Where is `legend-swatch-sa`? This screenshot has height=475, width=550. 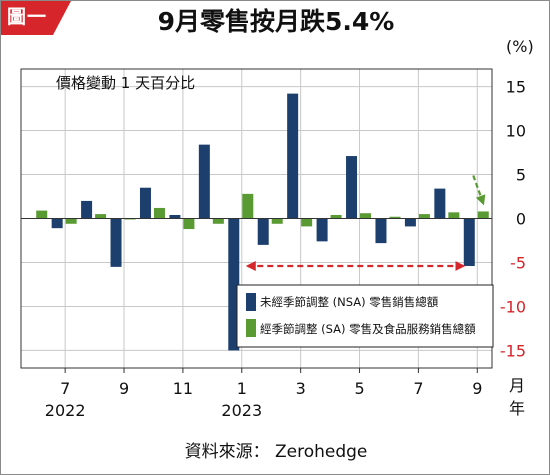 legend-swatch-sa is located at coordinates (251, 328).